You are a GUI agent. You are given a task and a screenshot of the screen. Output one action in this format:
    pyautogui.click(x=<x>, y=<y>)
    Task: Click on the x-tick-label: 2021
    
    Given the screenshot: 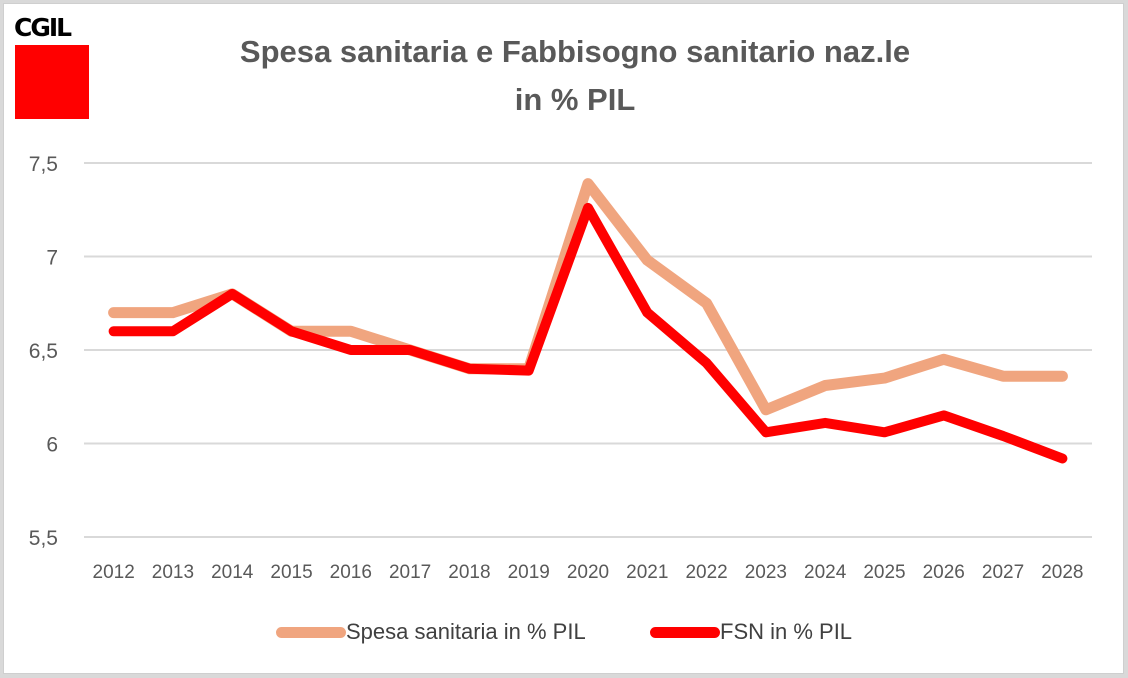 What is the action you would take?
    pyautogui.click(x=647, y=572)
    